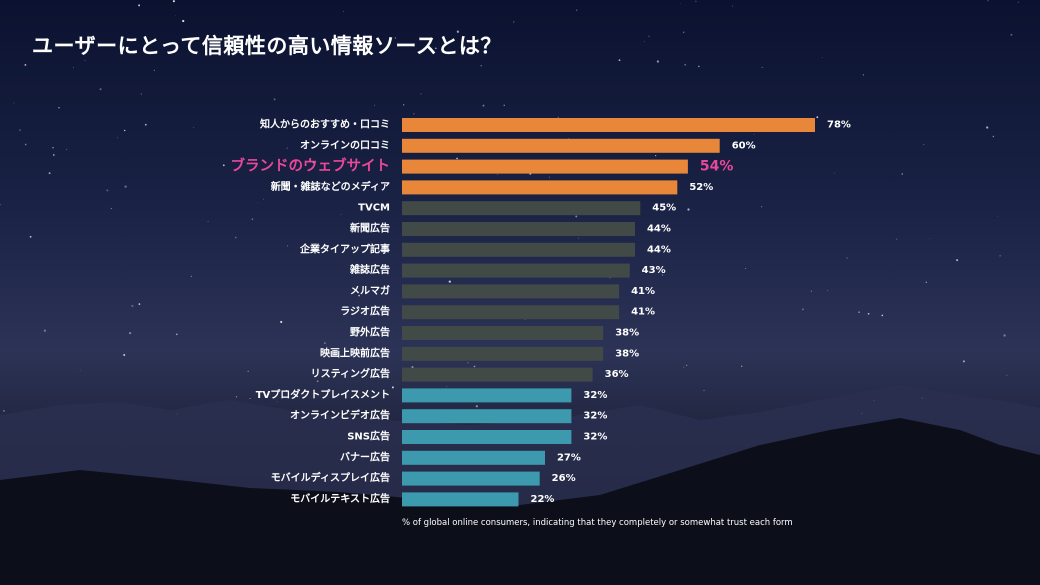 The image size is (1040, 585). What do you see at coordinates (350, 373) in the screenshot?
I see `category-label: リスティング広告` at bounding box center [350, 373].